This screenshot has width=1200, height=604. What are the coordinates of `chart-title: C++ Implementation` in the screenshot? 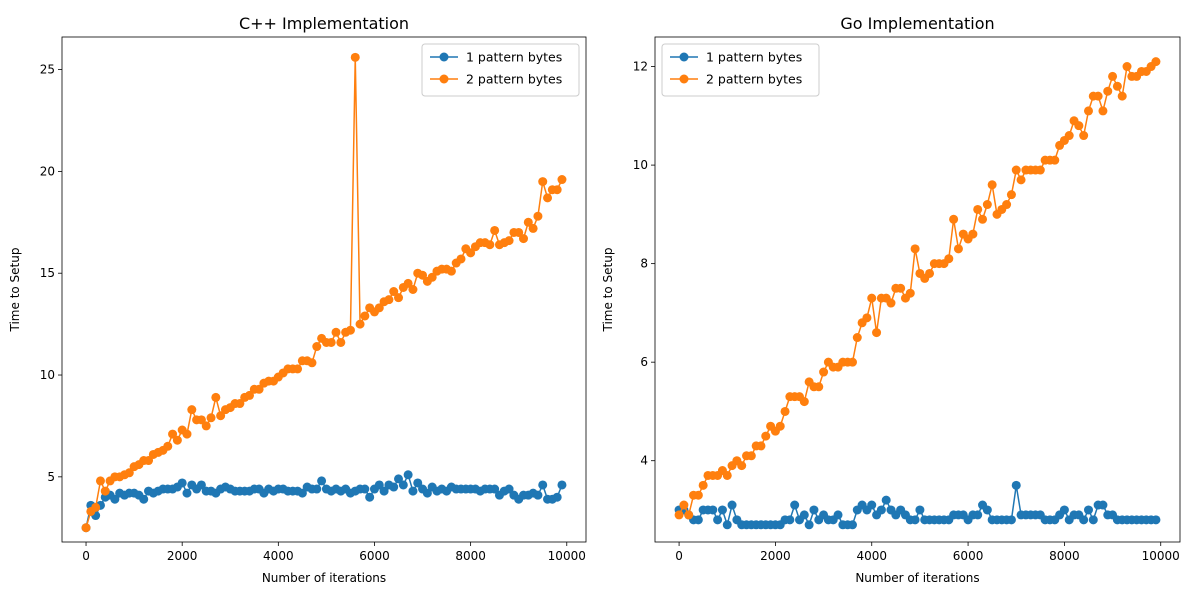 It's located at (324, 23).